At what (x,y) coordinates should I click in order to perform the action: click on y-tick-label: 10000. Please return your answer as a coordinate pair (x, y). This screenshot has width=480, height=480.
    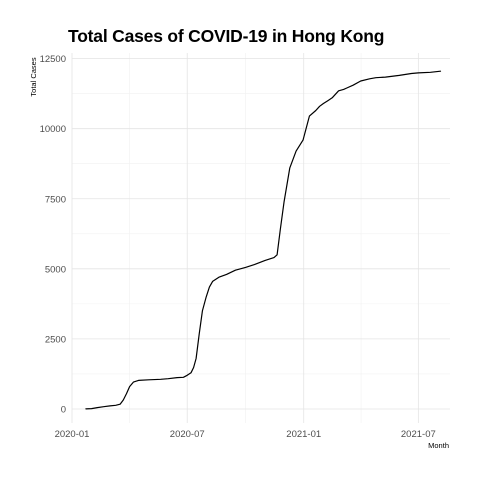
    Looking at the image, I should click on (53, 129).